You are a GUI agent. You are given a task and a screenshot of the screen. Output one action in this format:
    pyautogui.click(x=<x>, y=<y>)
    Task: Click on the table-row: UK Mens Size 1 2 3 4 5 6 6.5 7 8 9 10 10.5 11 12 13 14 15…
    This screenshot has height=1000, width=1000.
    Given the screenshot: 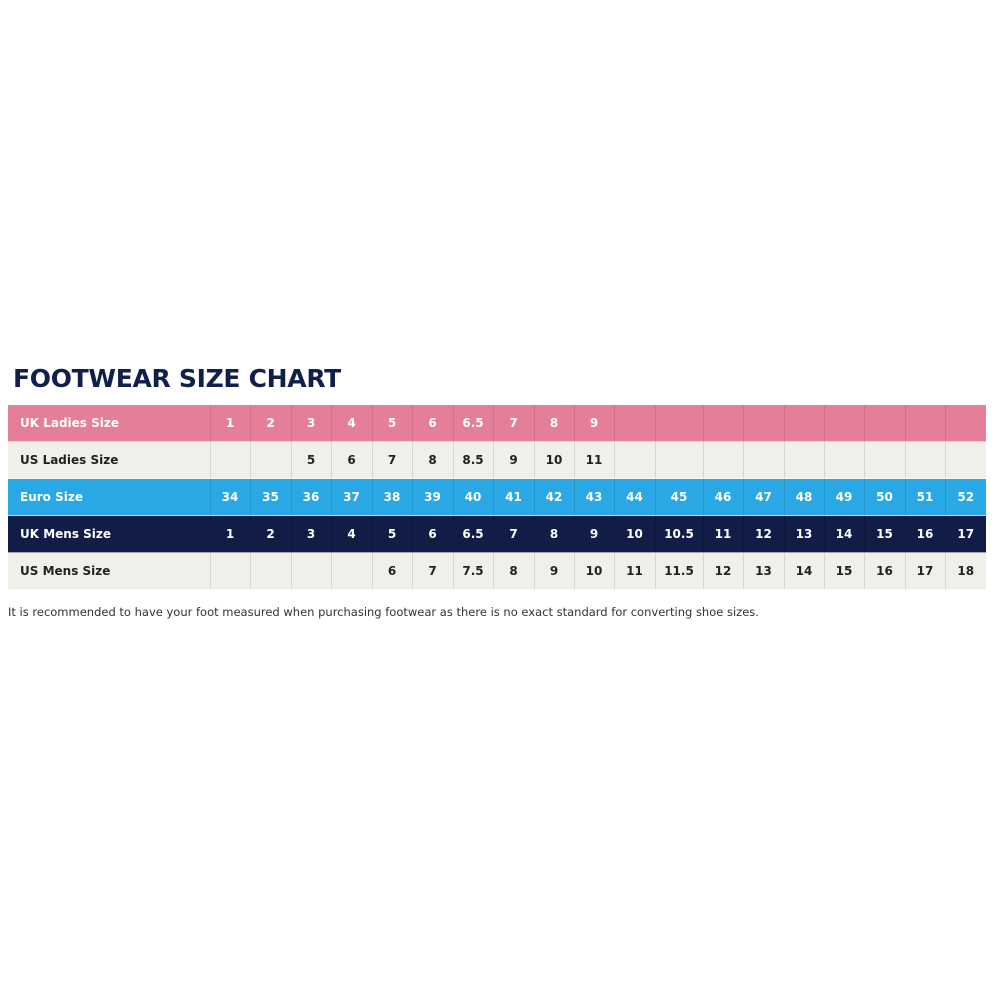 What is the action you would take?
    pyautogui.click(x=497, y=534)
    